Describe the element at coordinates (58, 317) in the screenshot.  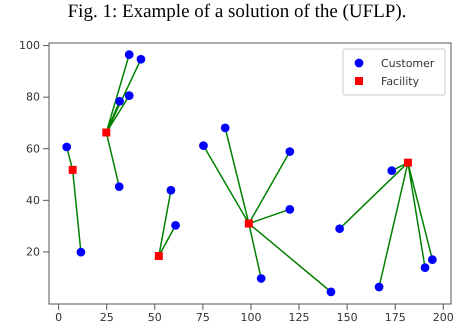
I see `x-tick-label: 0` at that location.